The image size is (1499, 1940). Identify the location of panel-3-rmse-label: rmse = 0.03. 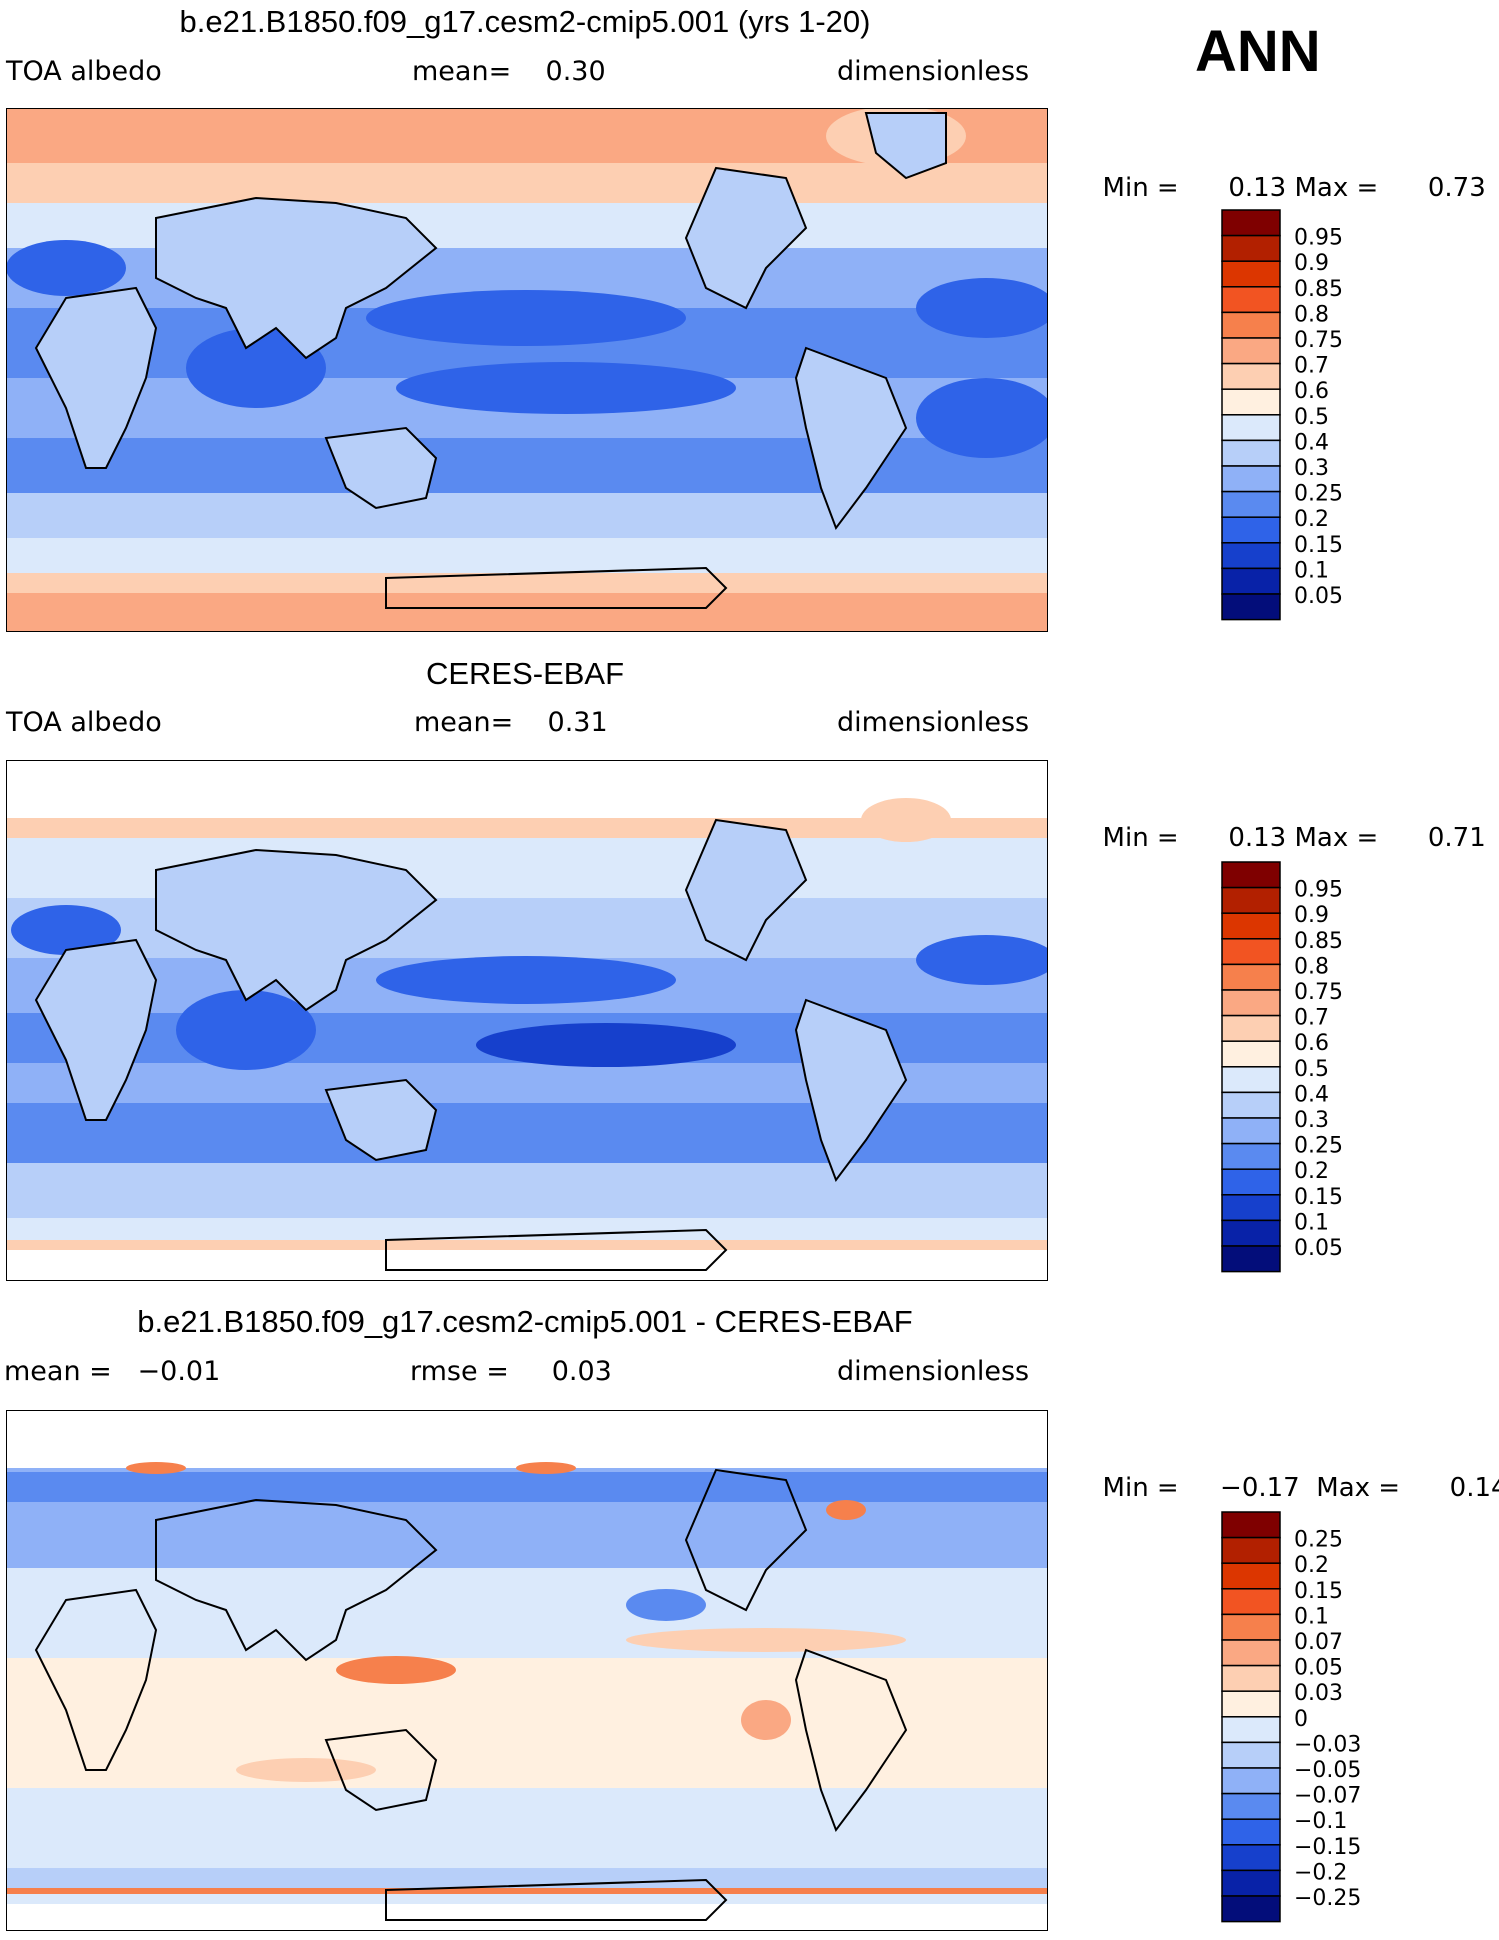
(511, 1371).